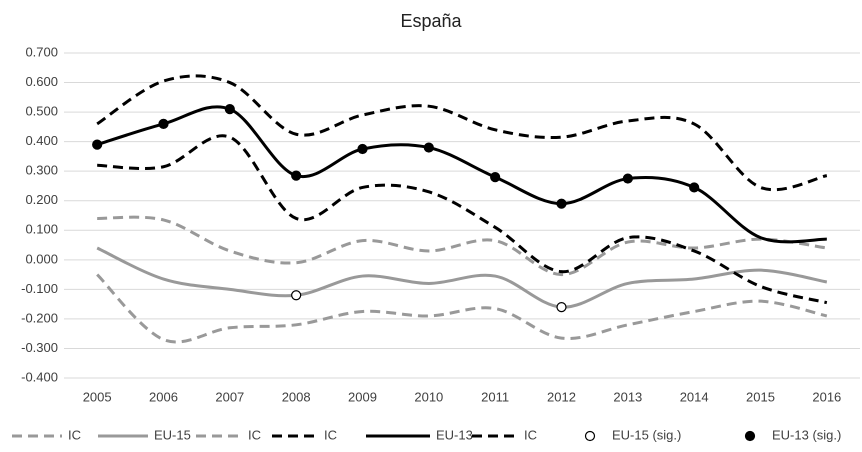 Image resolution: width=862 pixels, height=452 pixels. What do you see at coordinates (39, 288) in the screenshot?
I see `y-tick-label: -0.100` at bounding box center [39, 288].